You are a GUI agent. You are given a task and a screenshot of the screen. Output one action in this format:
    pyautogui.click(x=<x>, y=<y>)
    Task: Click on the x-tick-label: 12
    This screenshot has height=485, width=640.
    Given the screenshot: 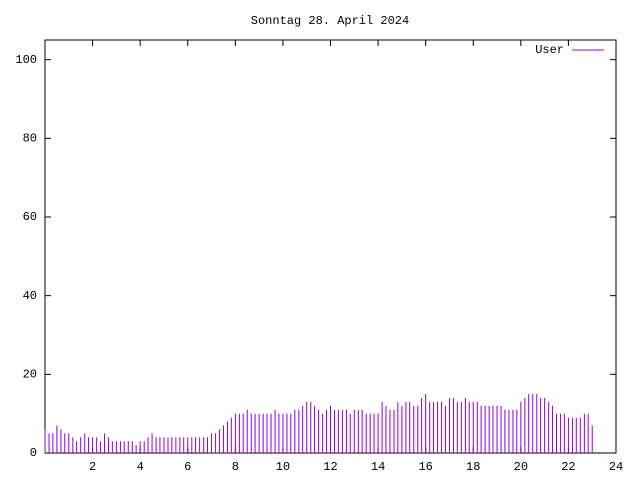 What is the action you would take?
    pyautogui.click(x=330, y=467)
    